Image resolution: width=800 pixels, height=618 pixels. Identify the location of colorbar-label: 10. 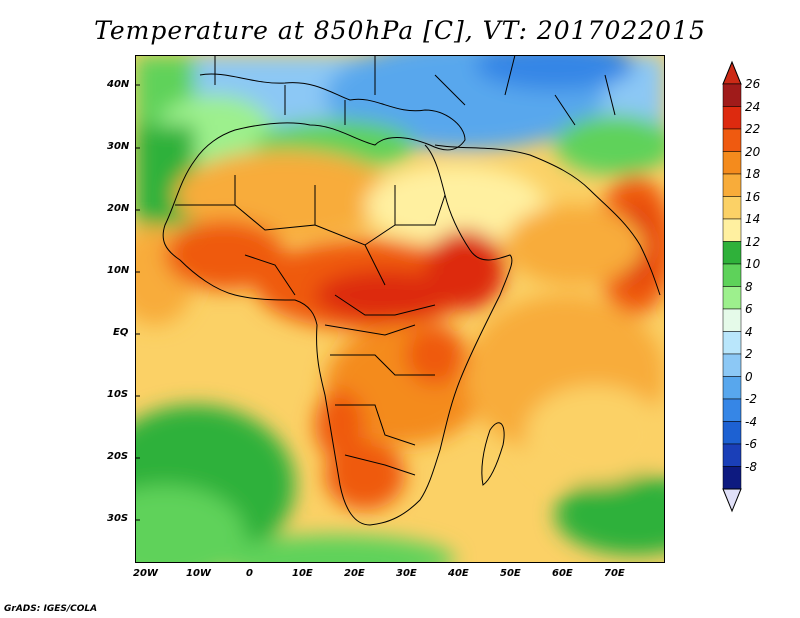
(753, 264).